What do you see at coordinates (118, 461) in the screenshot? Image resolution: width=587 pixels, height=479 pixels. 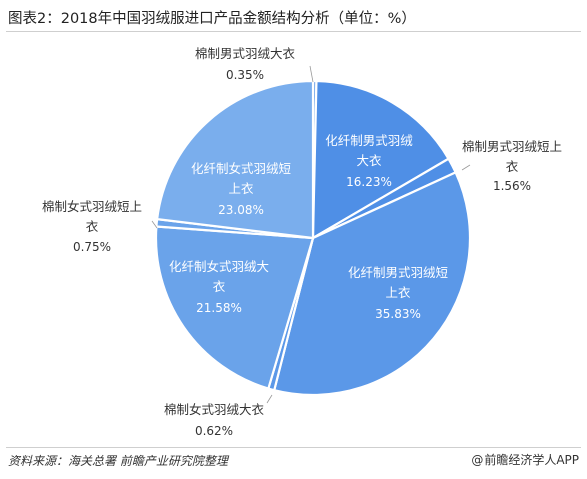 I see `source-note: 资料来源：海关总署 前瞻产业研究院整理` at bounding box center [118, 461].